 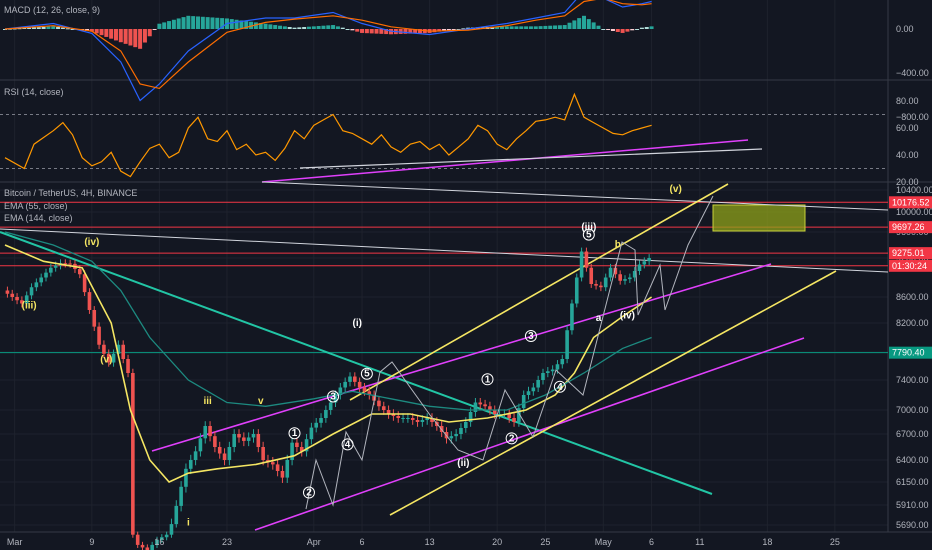 I want to click on price-badge-label: 9275.01, so click(x=908, y=253).